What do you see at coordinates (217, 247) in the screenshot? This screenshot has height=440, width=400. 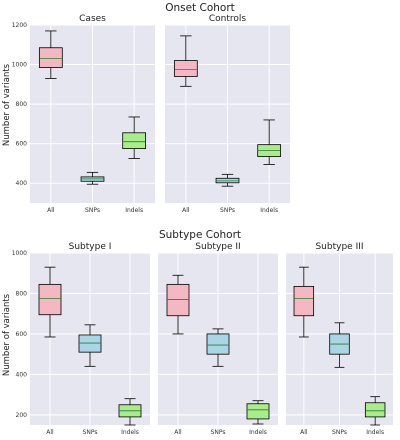 I see `panel-title: Subtype II` at bounding box center [217, 247].